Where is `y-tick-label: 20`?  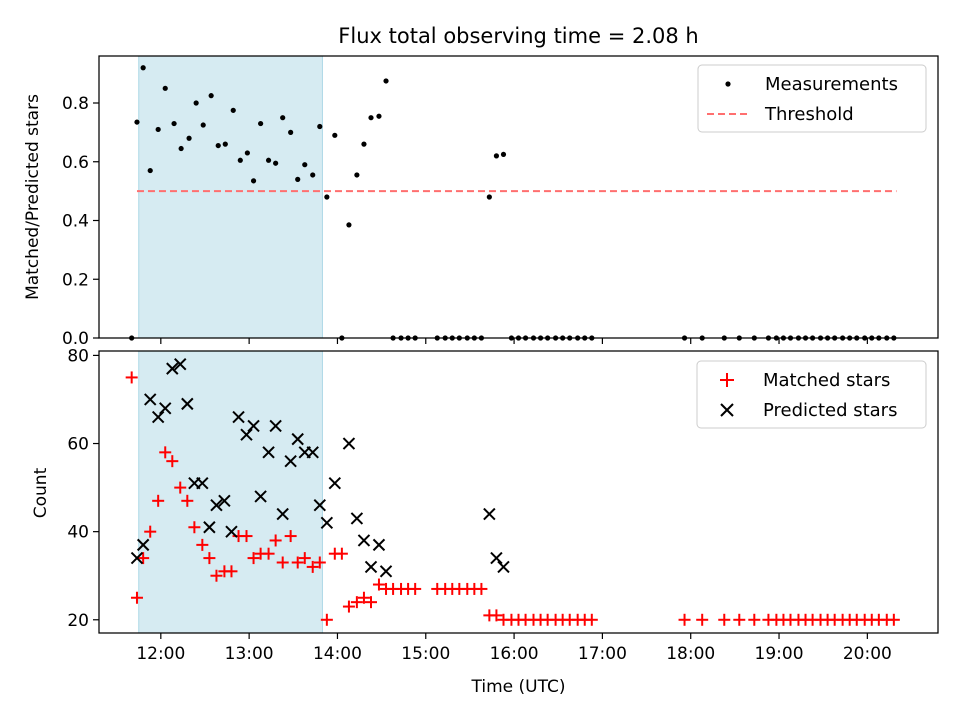 y-tick-label: 20 is located at coordinates (78, 621).